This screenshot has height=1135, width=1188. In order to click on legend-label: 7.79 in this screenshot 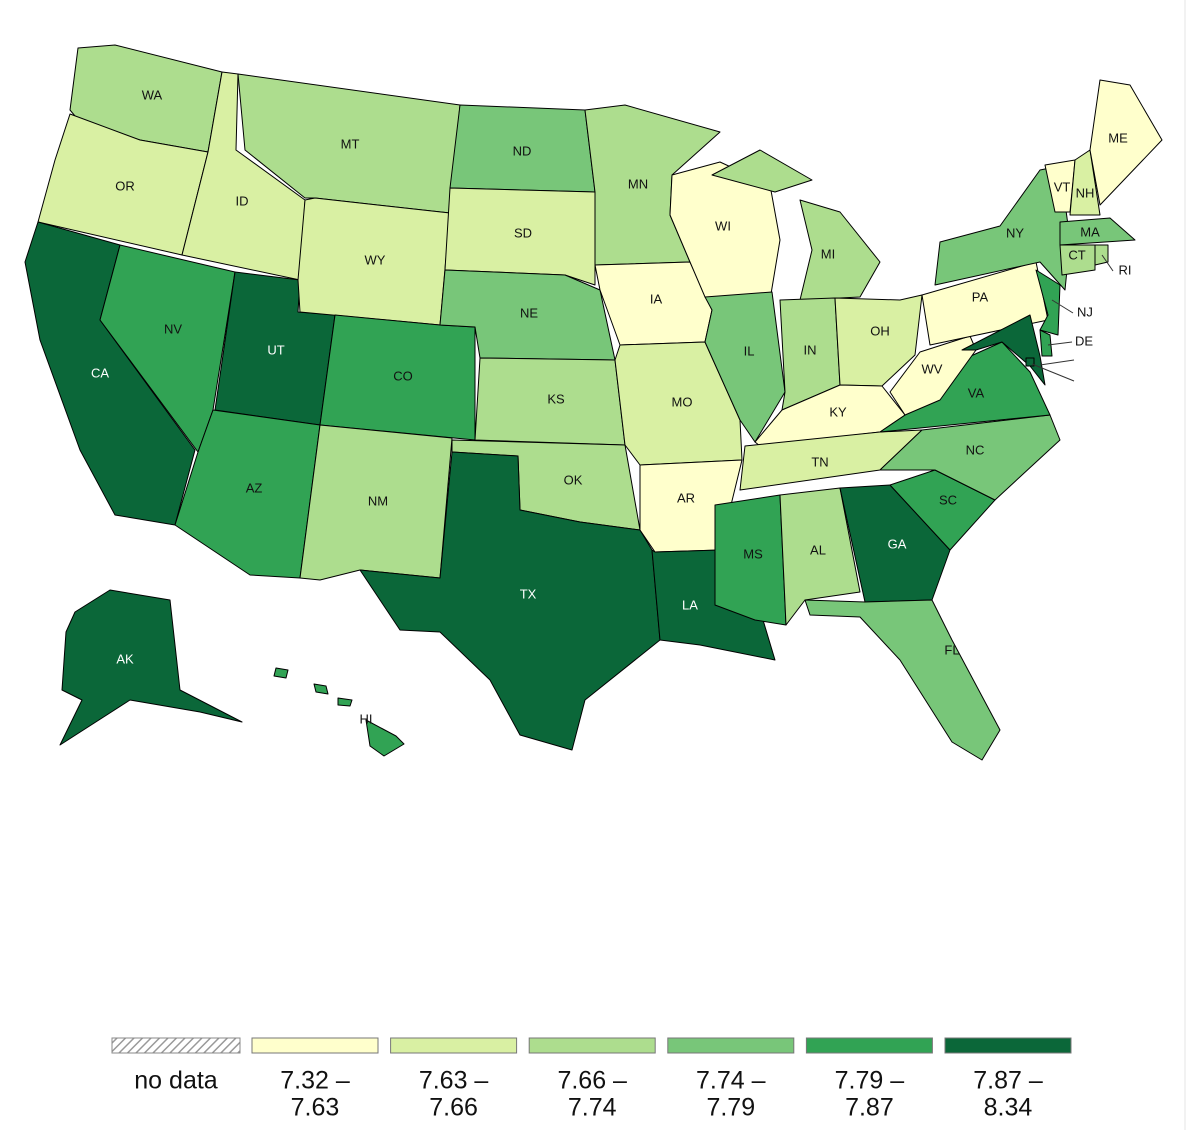, I will do `click(730, 1108)`.